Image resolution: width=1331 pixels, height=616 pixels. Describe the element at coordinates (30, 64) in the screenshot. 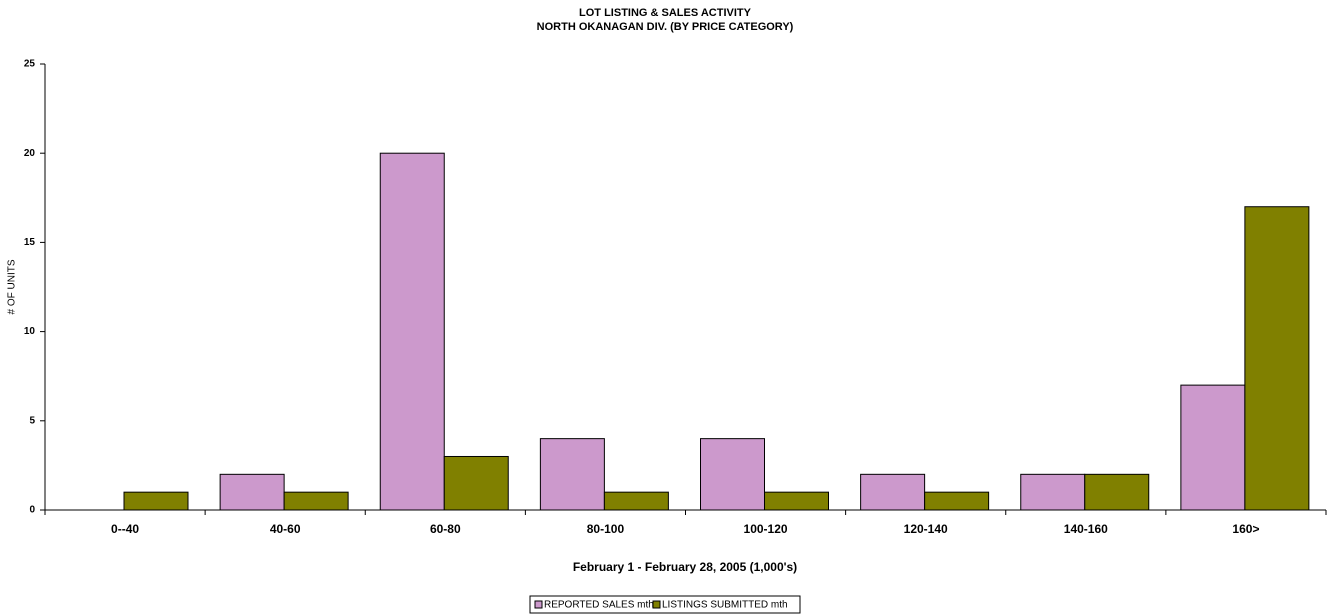

I see `y-tick-label: 25` at that location.